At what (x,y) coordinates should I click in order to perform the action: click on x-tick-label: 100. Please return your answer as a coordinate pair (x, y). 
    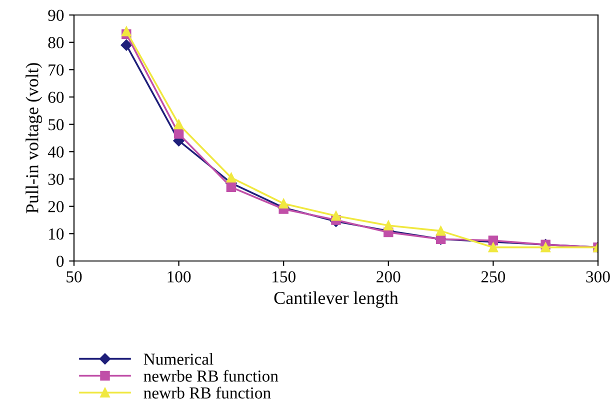
    Looking at the image, I should click on (179, 276).